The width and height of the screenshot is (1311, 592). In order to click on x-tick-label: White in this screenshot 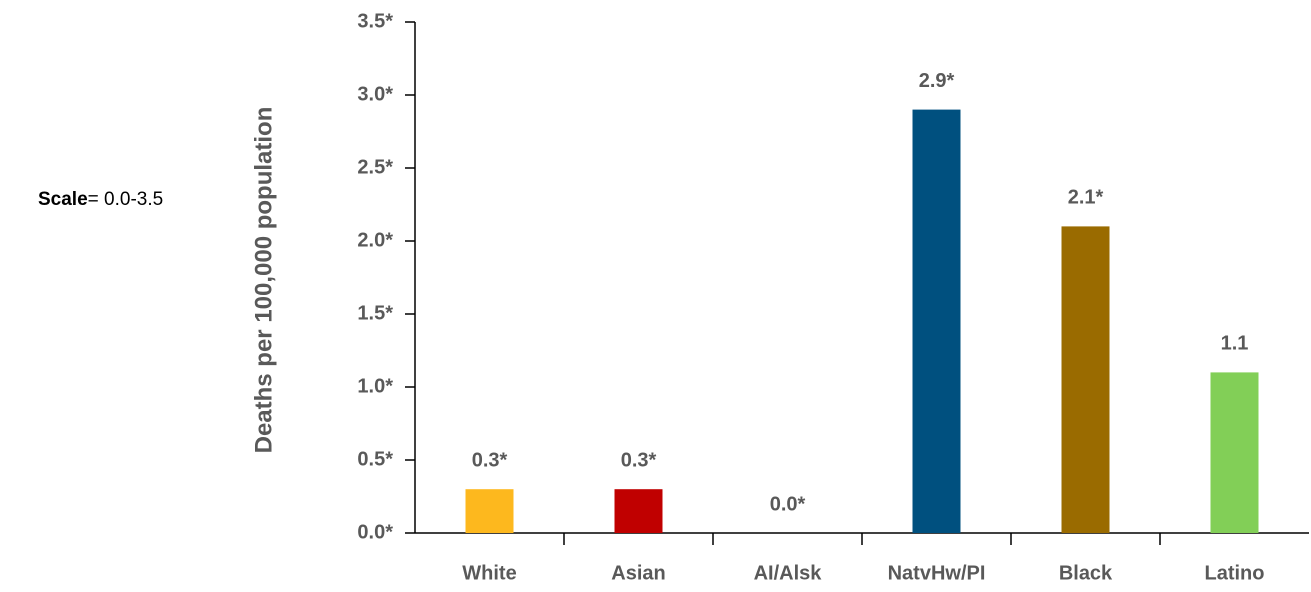, I will do `click(489, 573)`.